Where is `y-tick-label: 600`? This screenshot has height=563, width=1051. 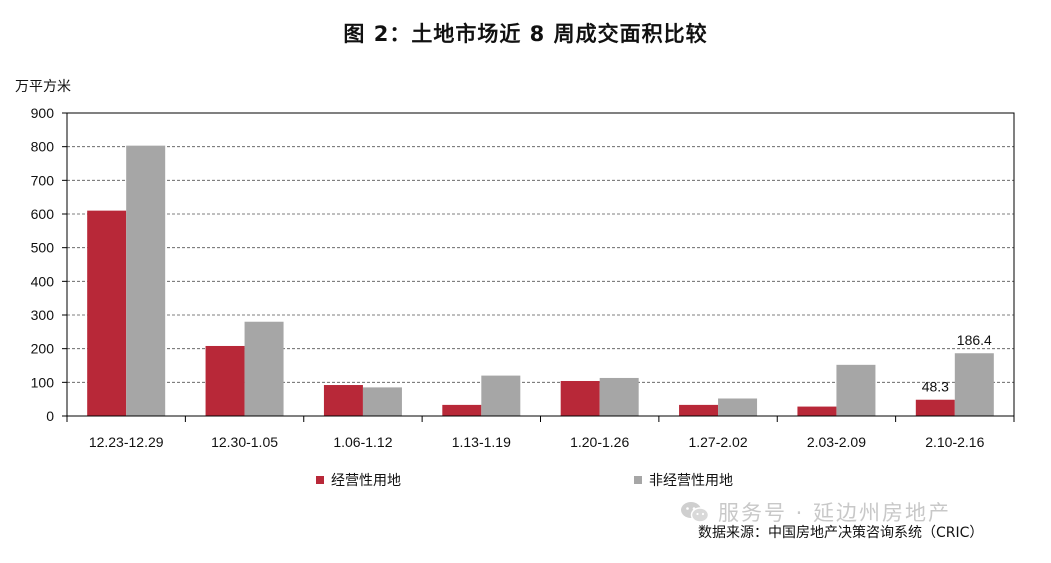 y-tick-label: 600 is located at coordinates (43, 214).